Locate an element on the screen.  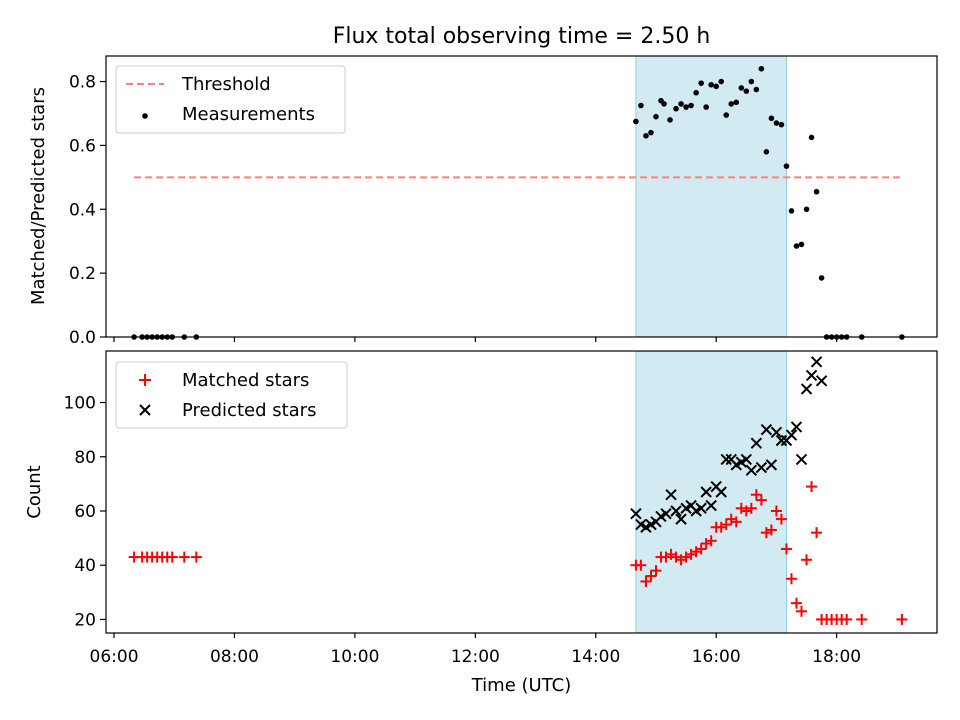
chart-title: Flux total observing time = 2.50 h is located at coordinates (522, 36).